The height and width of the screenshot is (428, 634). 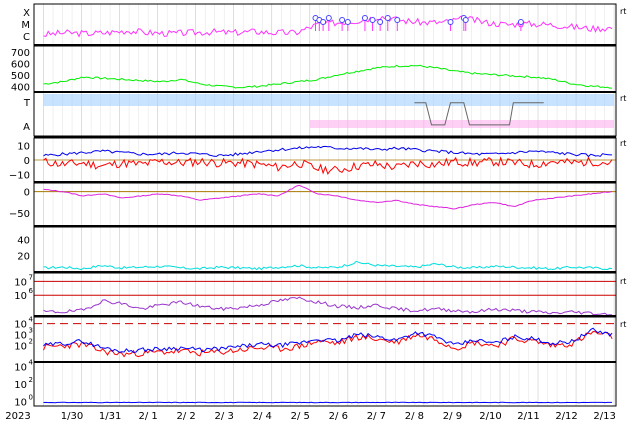 What do you see at coordinates (19, 214) in the screenshot?
I see `dst-tick-1: −50` at bounding box center [19, 214].